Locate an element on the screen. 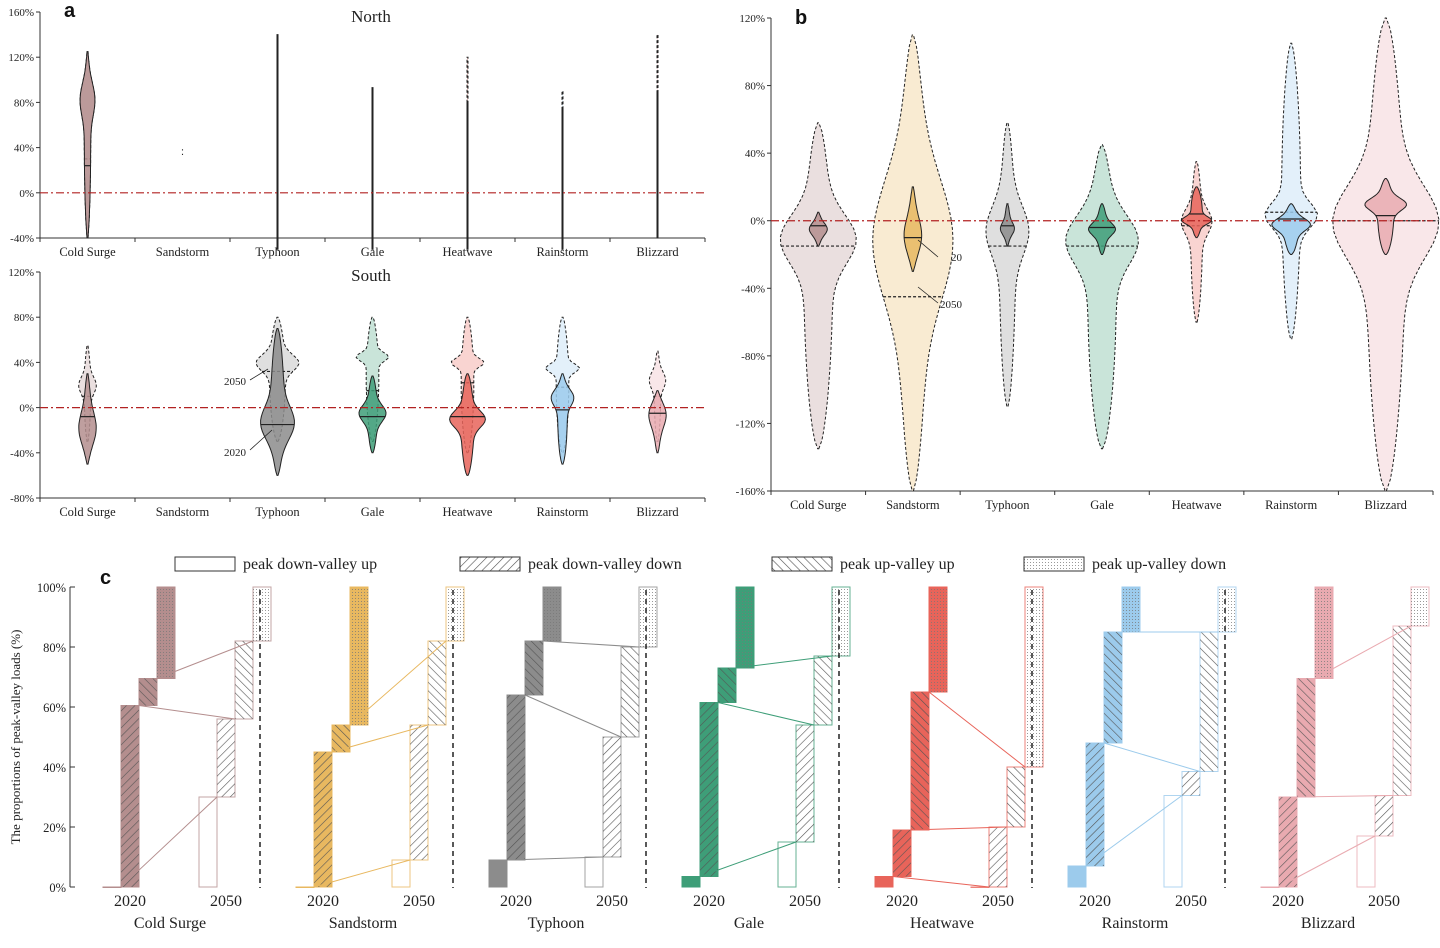  connector-1-typhoon is located at coordinates (573, 716).